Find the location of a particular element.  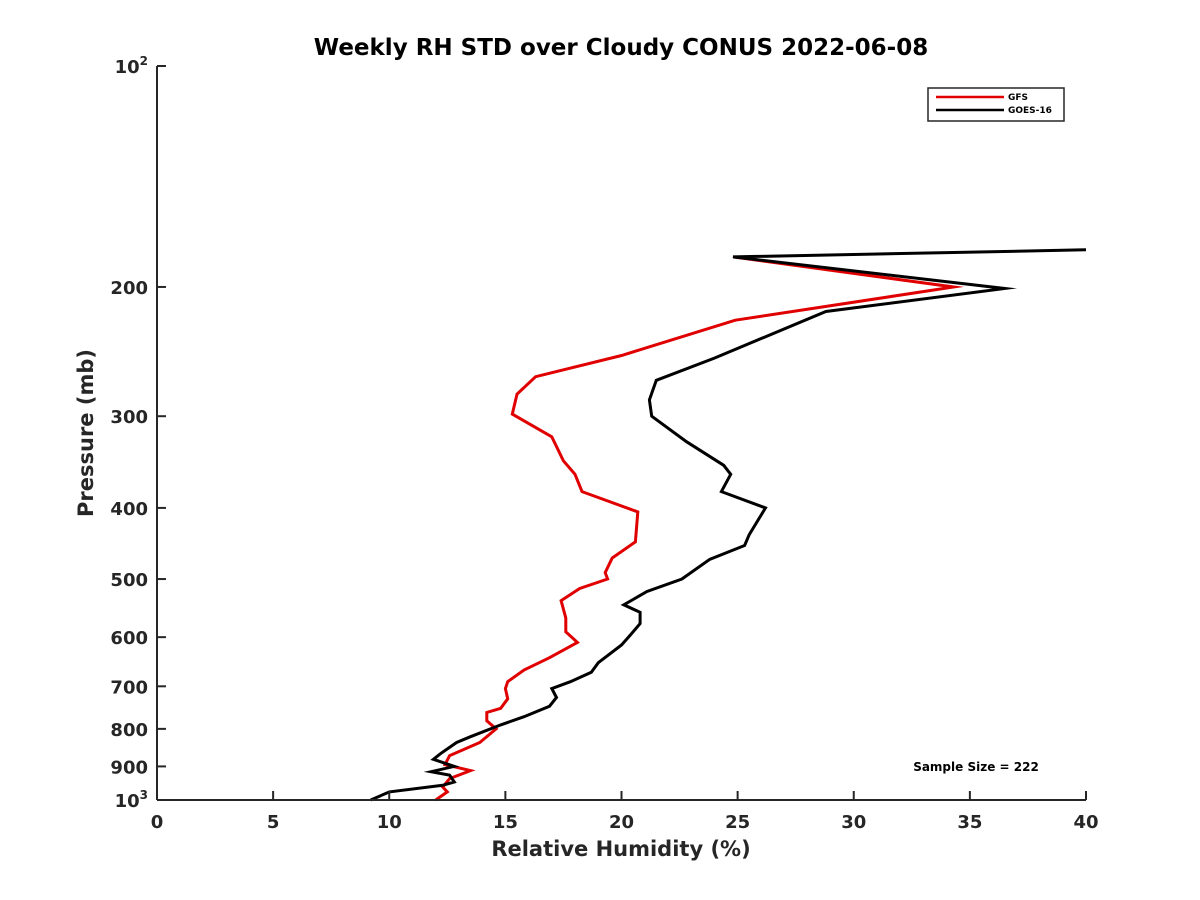

y-tick-label: 300 is located at coordinates (129, 417).